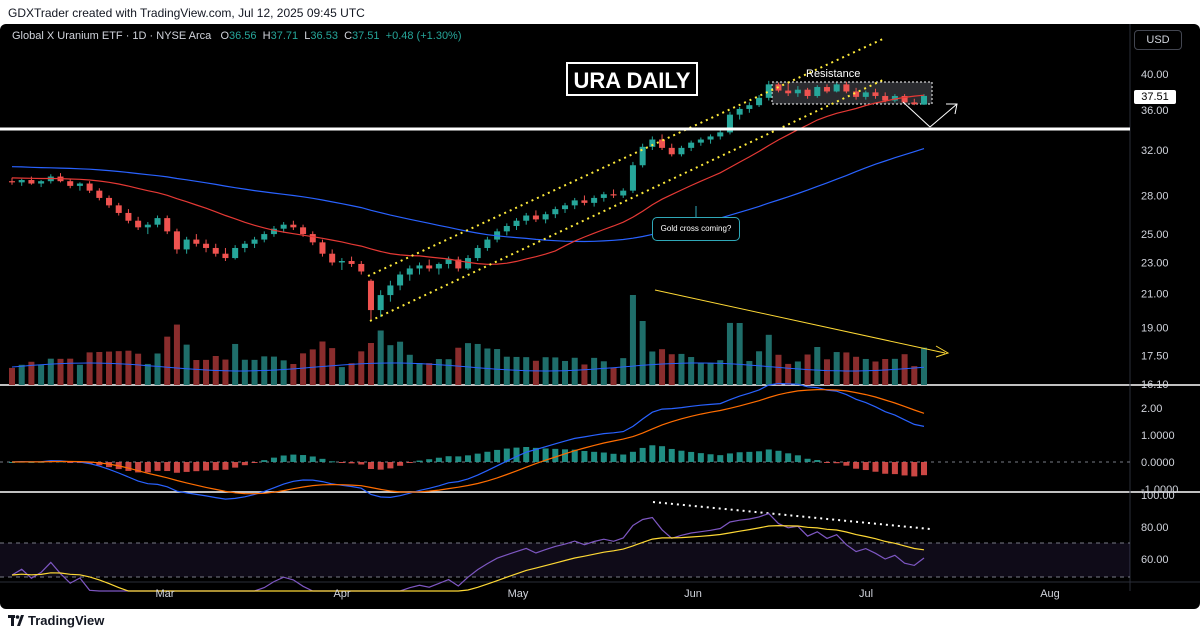 The image size is (1200, 635). What do you see at coordinates (225, 36) in the screenshot?
I see `open-label: O` at bounding box center [225, 36].